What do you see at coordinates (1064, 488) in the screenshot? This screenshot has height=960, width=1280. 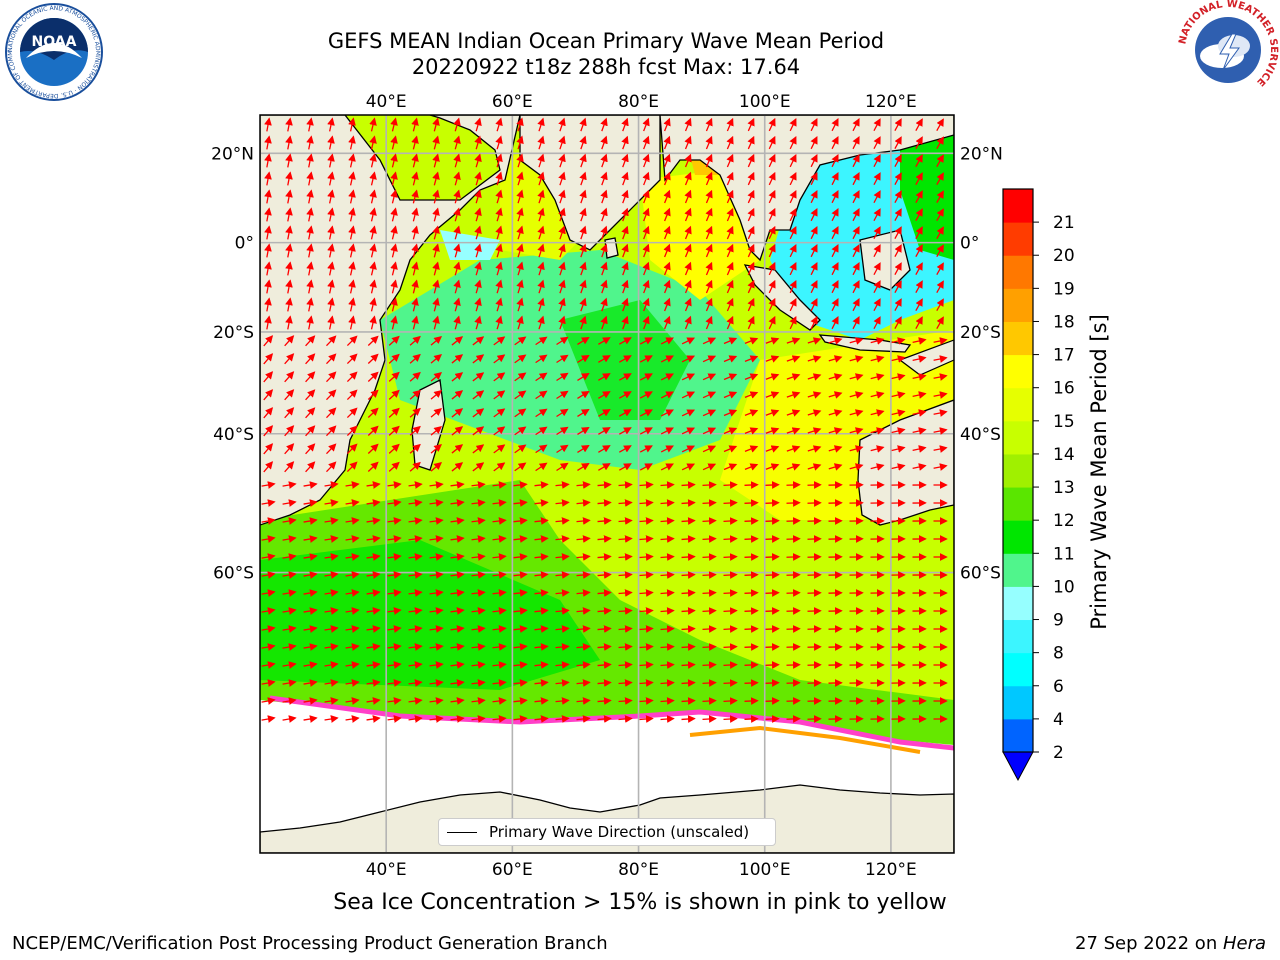 I see `colorbar-tick-label: 13` at bounding box center [1064, 488].